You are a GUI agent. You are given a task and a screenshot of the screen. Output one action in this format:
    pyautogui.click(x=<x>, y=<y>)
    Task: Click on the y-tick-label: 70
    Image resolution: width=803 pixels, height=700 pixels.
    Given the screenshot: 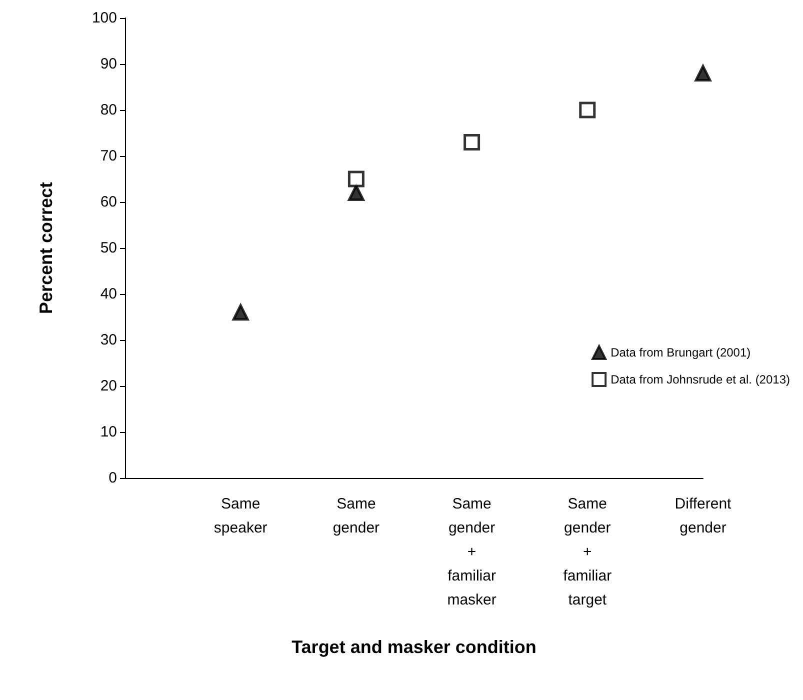 What is the action you would take?
    pyautogui.click(x=108, y=156)
    